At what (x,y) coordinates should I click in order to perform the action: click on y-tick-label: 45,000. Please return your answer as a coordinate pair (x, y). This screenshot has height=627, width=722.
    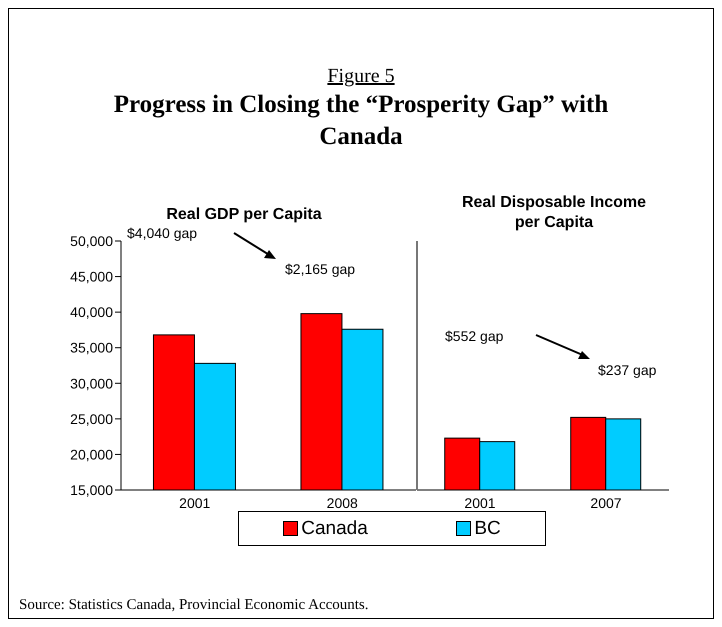
    Looking at the image, I should click on (92, 276).